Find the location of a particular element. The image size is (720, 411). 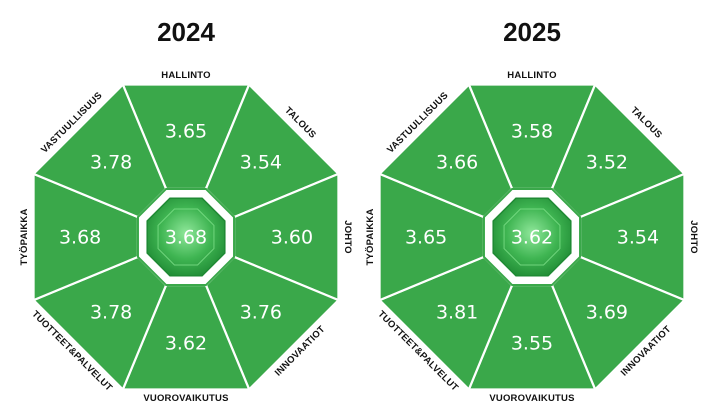

center-value: 3.68 is located at coordinates (186, 238).